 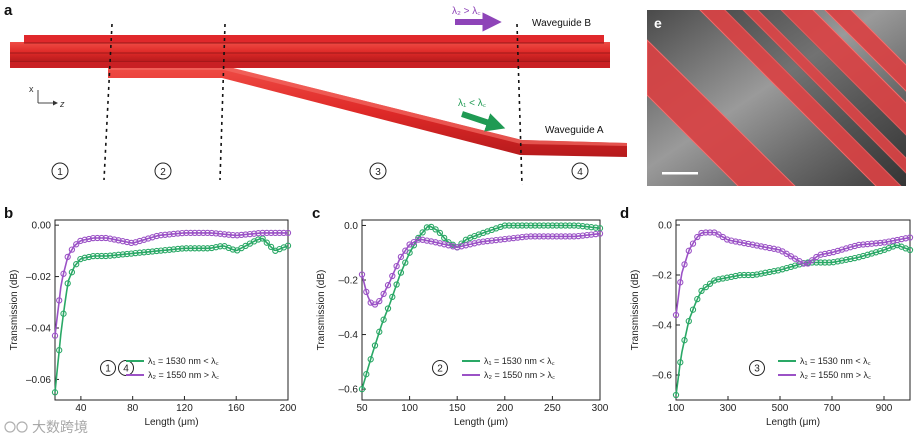 I want to click on y-tick-label: –0.06, so click(x=38, y=380).